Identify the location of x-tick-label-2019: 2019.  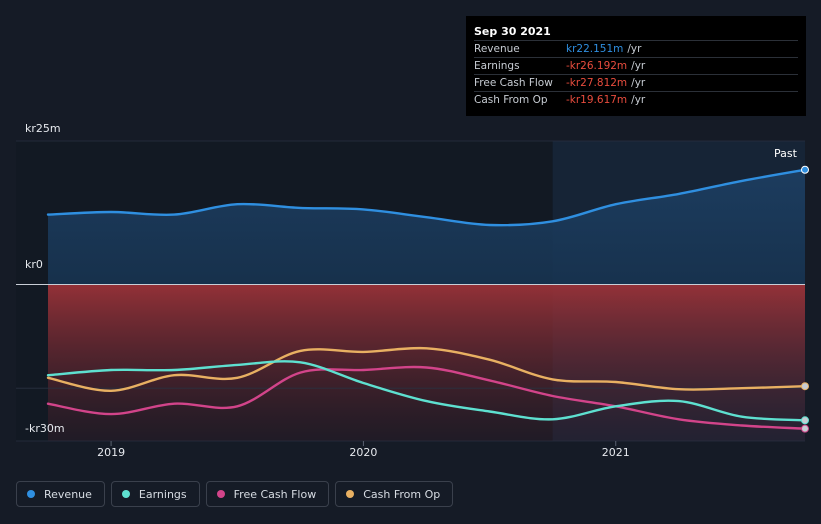
(111, 452).